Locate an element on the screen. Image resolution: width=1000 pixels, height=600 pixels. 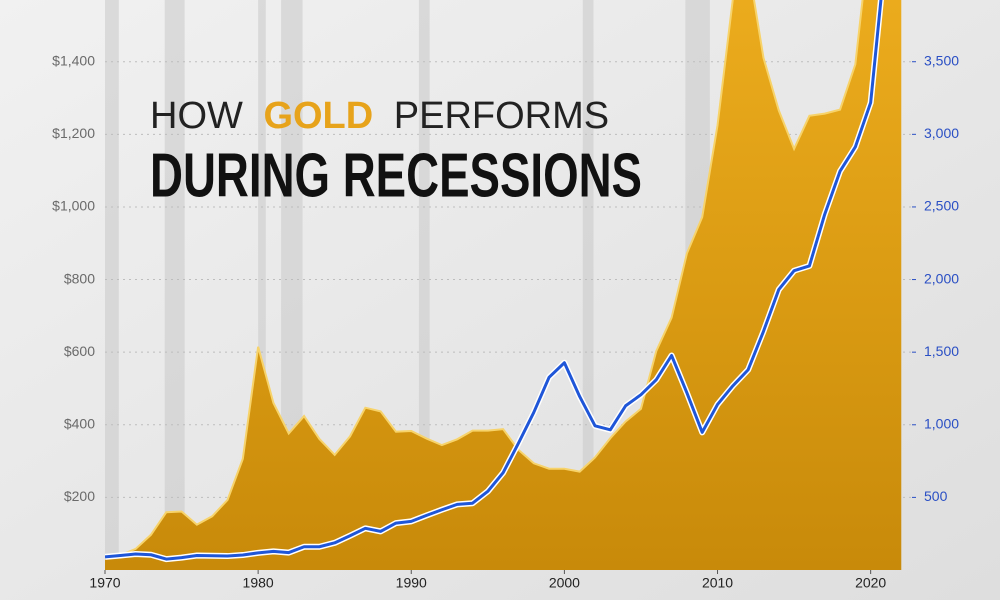
y2-tick-label: 2,000 is located at coordinates (941, 278).